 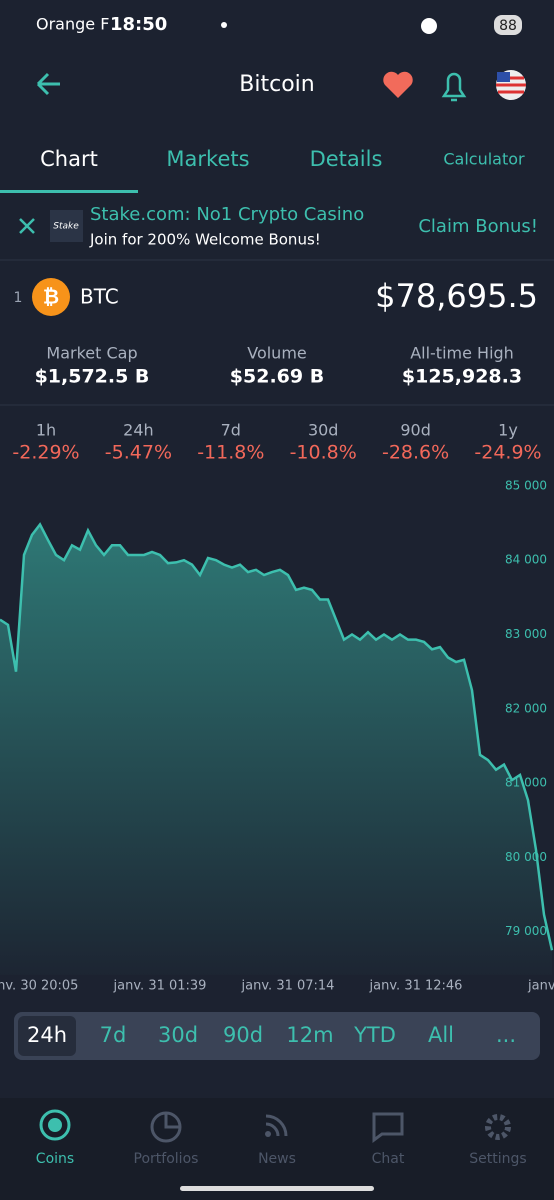 I want to click on range-option: 7d, so click(x=113, y=1035).